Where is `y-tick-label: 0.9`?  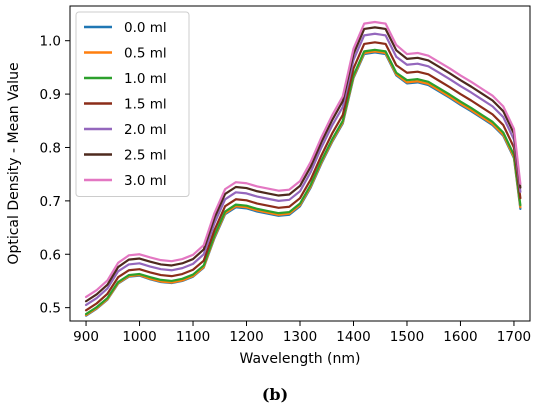 y-tick-label: 0.9 is located at coordinates (50, 95).